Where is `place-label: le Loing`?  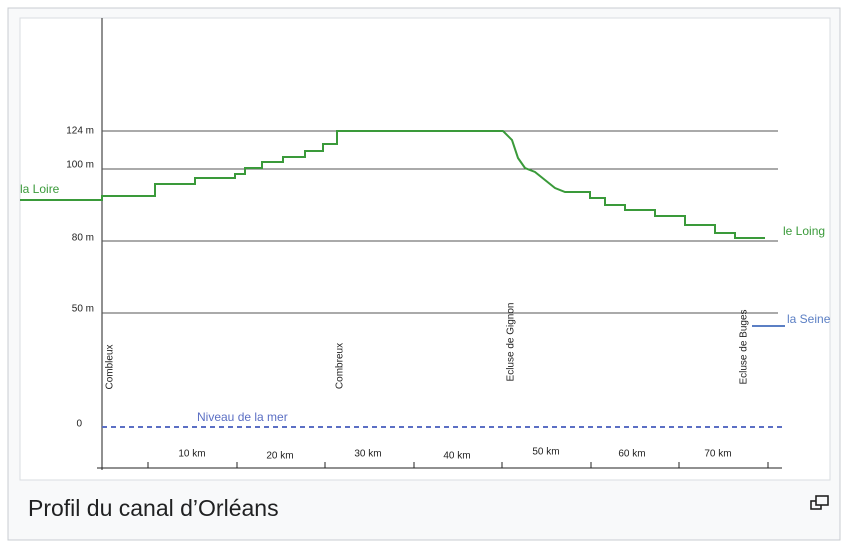
place-label: le Loing is located at coordinates (804, 231).